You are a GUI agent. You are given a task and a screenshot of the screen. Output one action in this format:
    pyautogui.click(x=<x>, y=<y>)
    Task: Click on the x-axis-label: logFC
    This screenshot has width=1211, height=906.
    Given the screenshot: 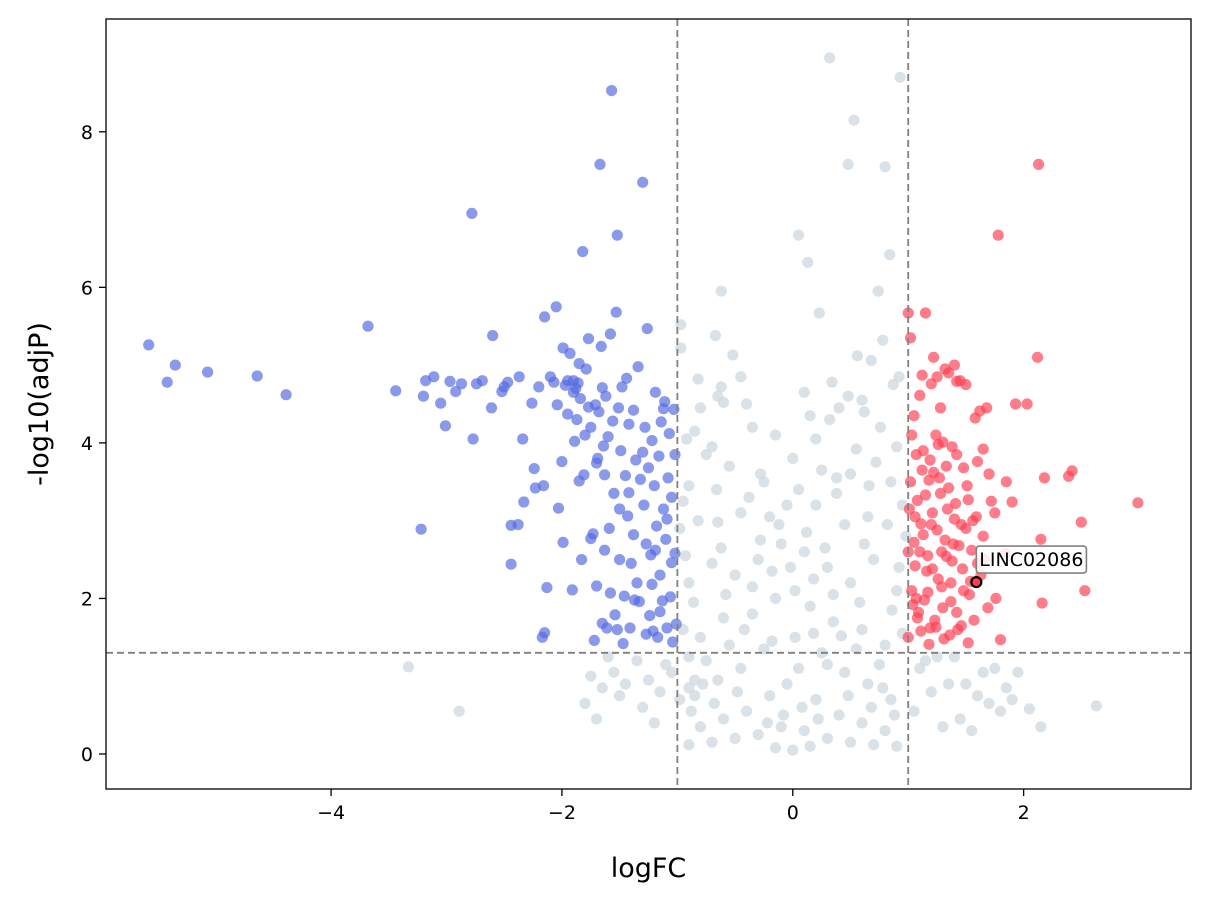 What is the action you would take?
    pyautogui.click(x=649, y=868)
    